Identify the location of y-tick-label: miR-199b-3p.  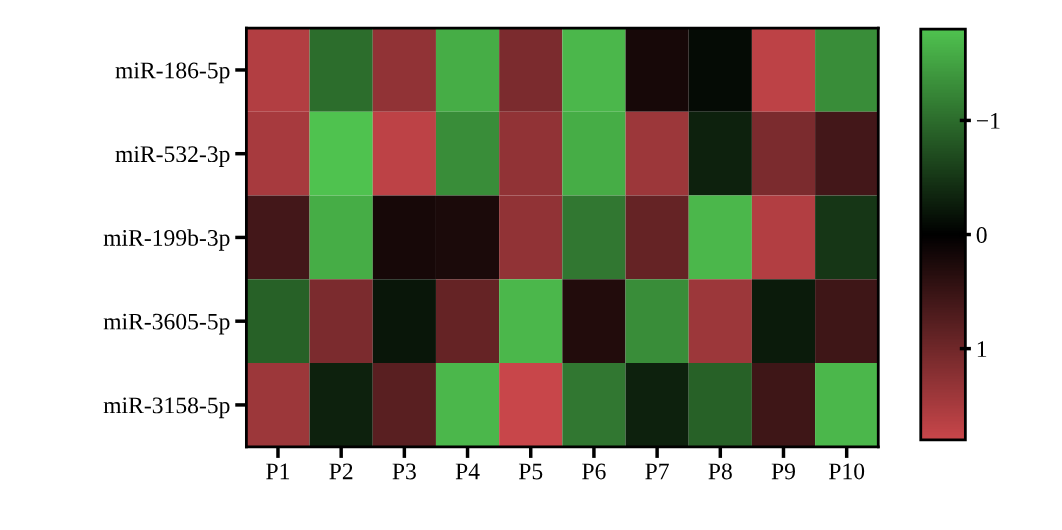
(166, 240).